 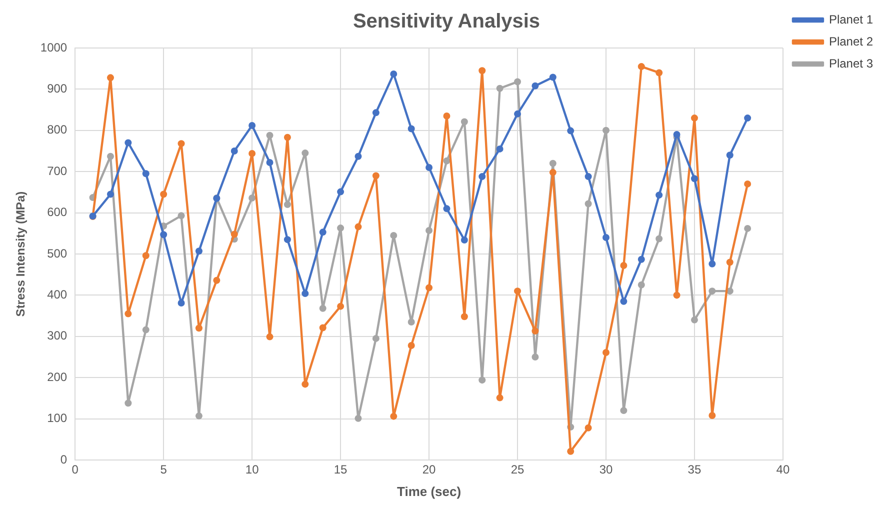 I want to click on legend-label: Planet 2, so click(x=851, y=41).